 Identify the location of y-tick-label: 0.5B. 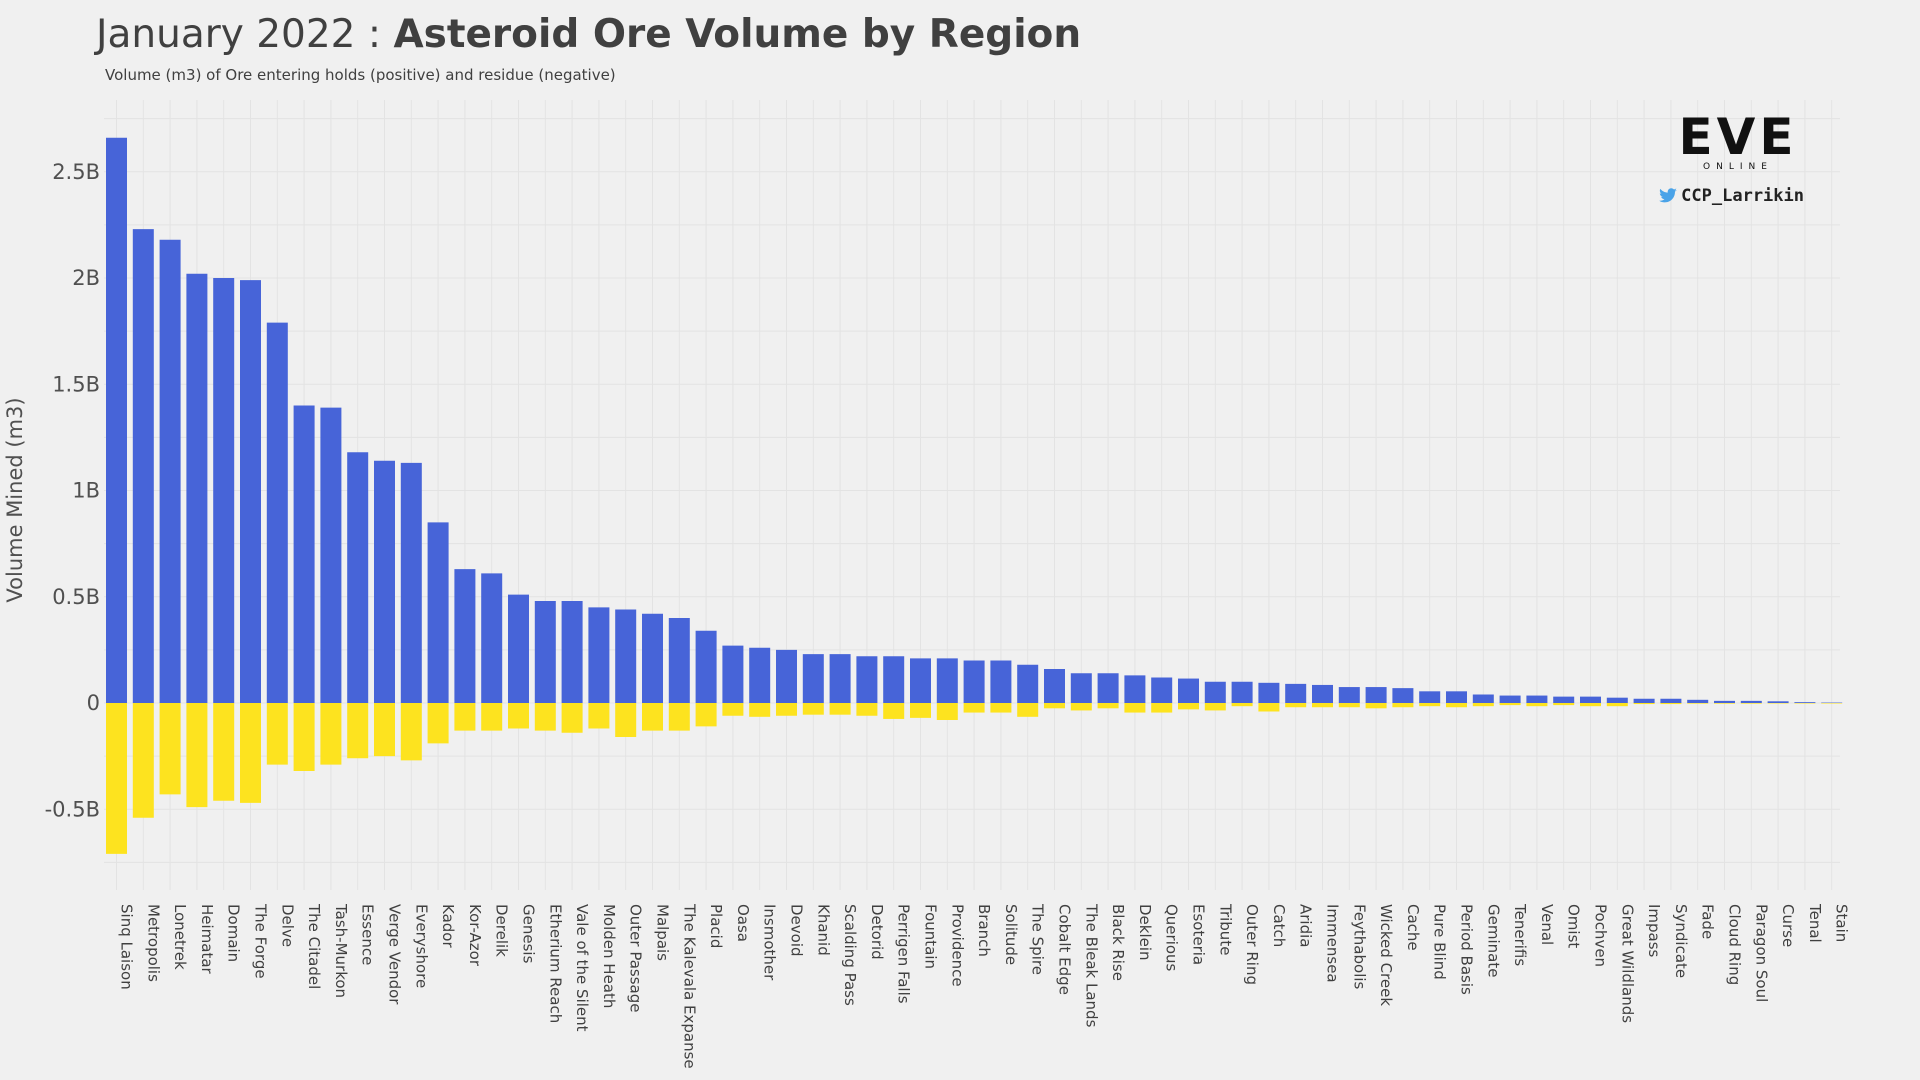
(76, 597).